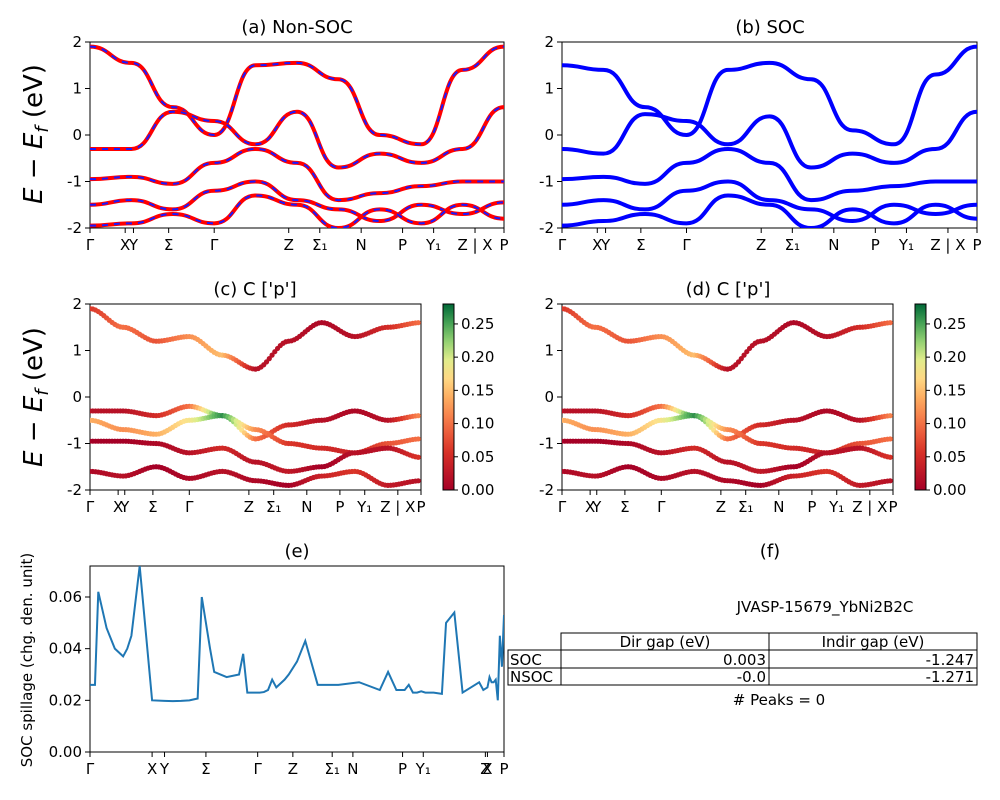 The height and width of the screenshot is (800, 1000). What do you see at coordinates (940, 401) in the screenshot?
I see `colorbar-d: 0.00 0.05 0.10 0.15 0.20 0.25` at bounding box center [940, 401].